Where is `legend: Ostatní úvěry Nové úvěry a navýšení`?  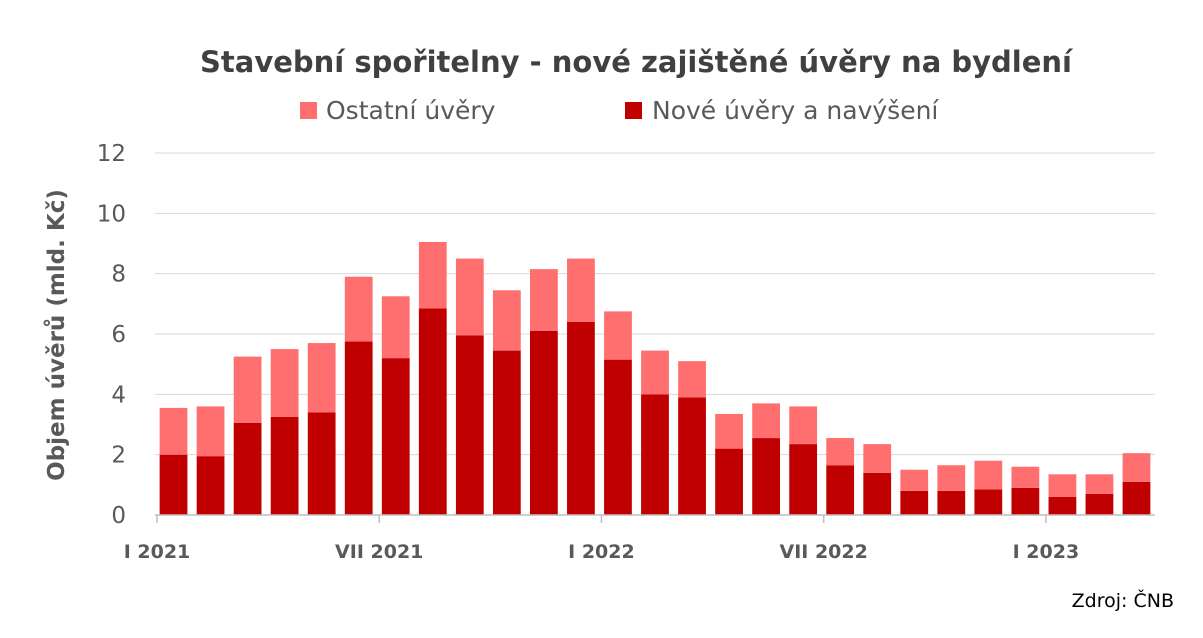 legend: Ostatní úvěry Nové úvěry a navýšení is located at coordinates (619, 110).